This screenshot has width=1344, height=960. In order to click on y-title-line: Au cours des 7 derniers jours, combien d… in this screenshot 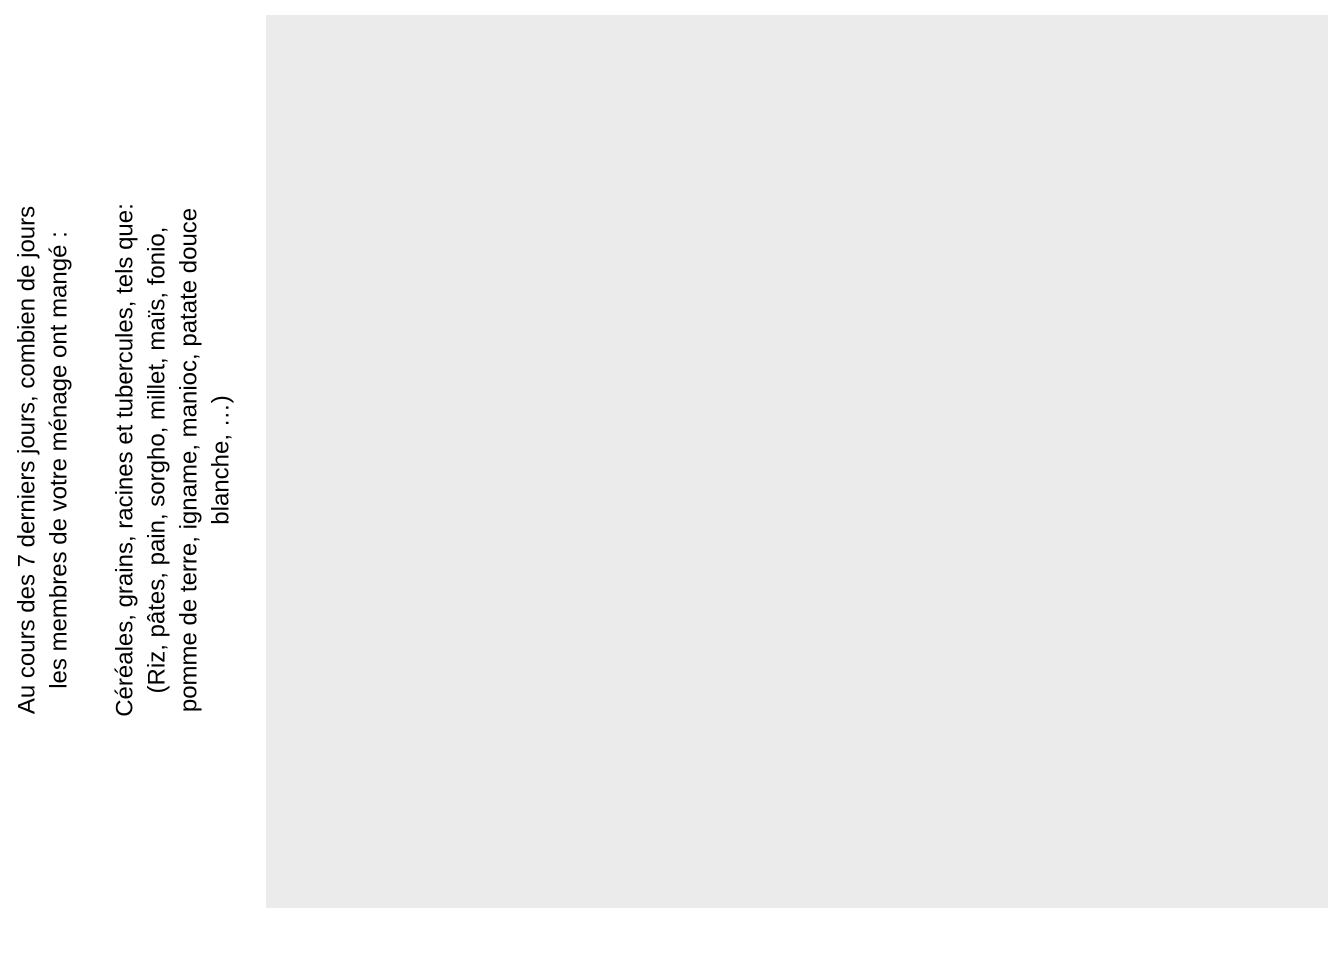, I will do `click(26, 460)`.